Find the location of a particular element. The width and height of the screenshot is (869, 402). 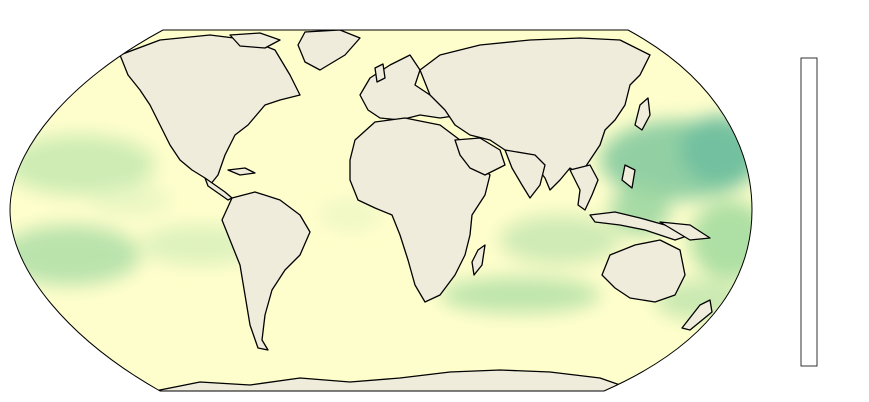

colorbar is located at coordinates (809, 212).